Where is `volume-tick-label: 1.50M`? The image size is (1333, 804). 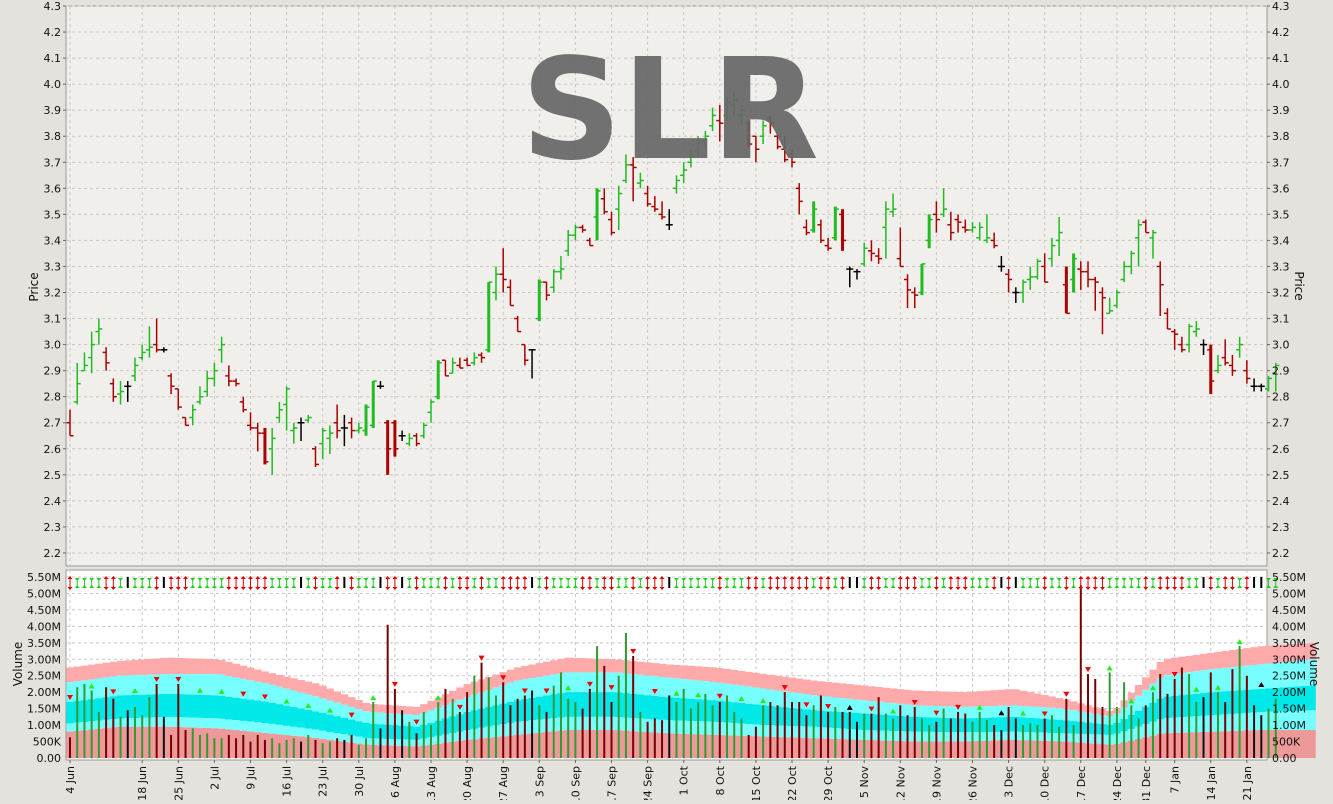 volume-tick-label: 1.50M is located at coordinates (44, 709).